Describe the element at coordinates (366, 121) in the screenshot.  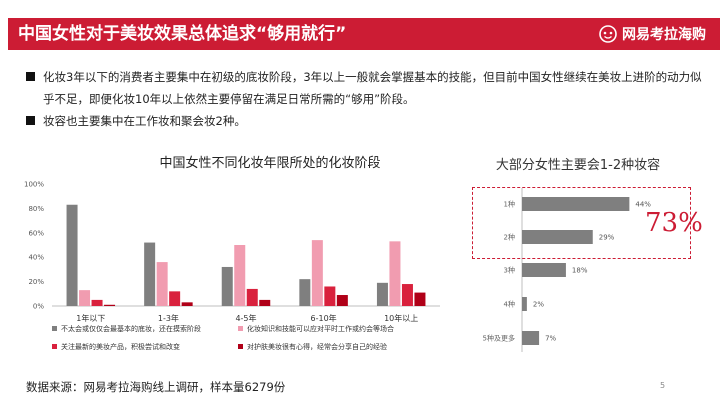
I see `bullet-item: 妆容也主要集中在工作妆和聚会妆2种。` at that location.